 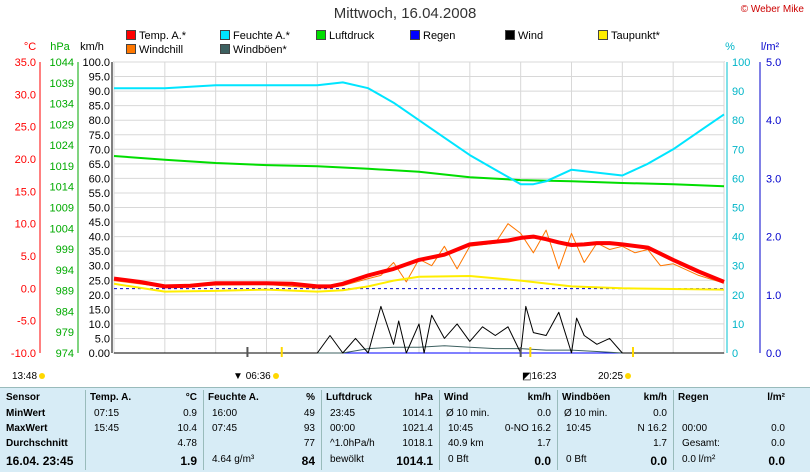 What do you see at coordinates (308, 461) in the screenshot?
I see `cell-value: 84` at bounding box center [308, 461].